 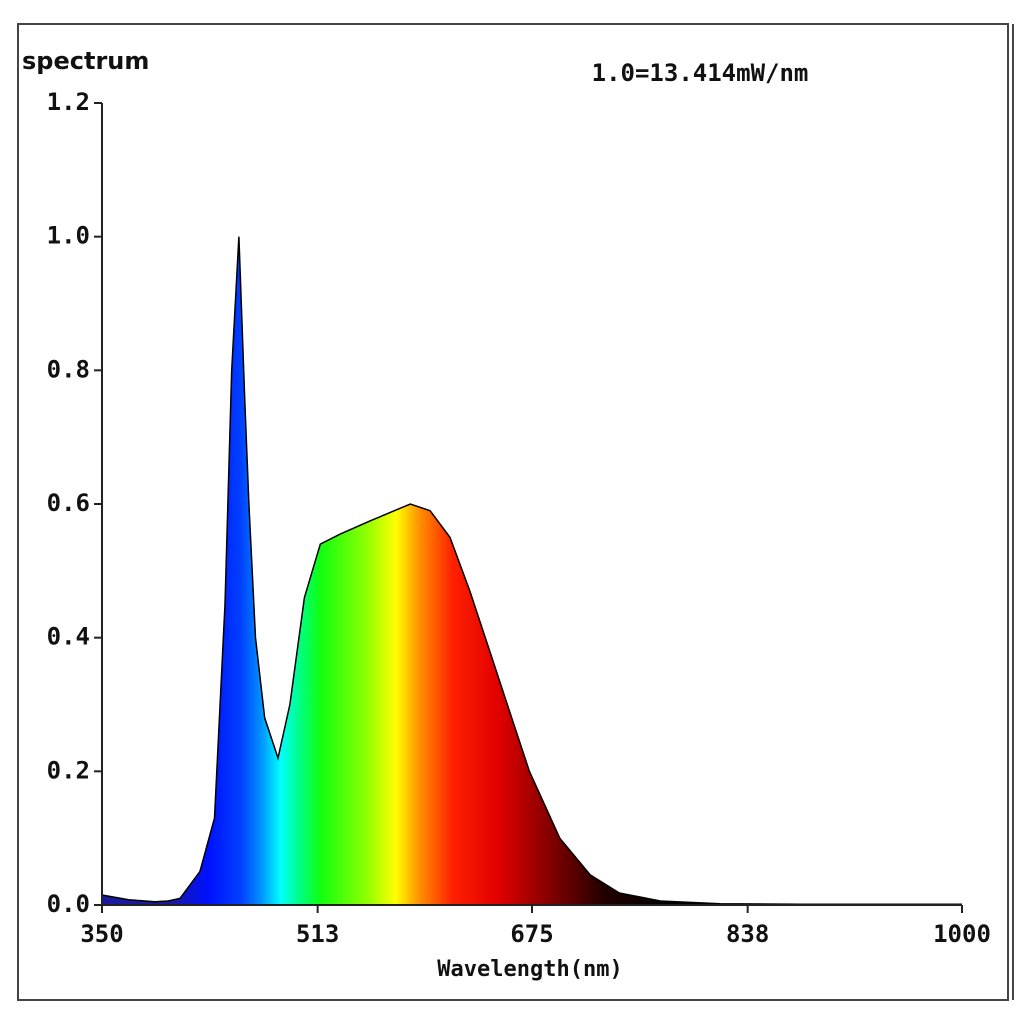 I want to click on y-tick-label: 0.4, so click(x=68, y=637).